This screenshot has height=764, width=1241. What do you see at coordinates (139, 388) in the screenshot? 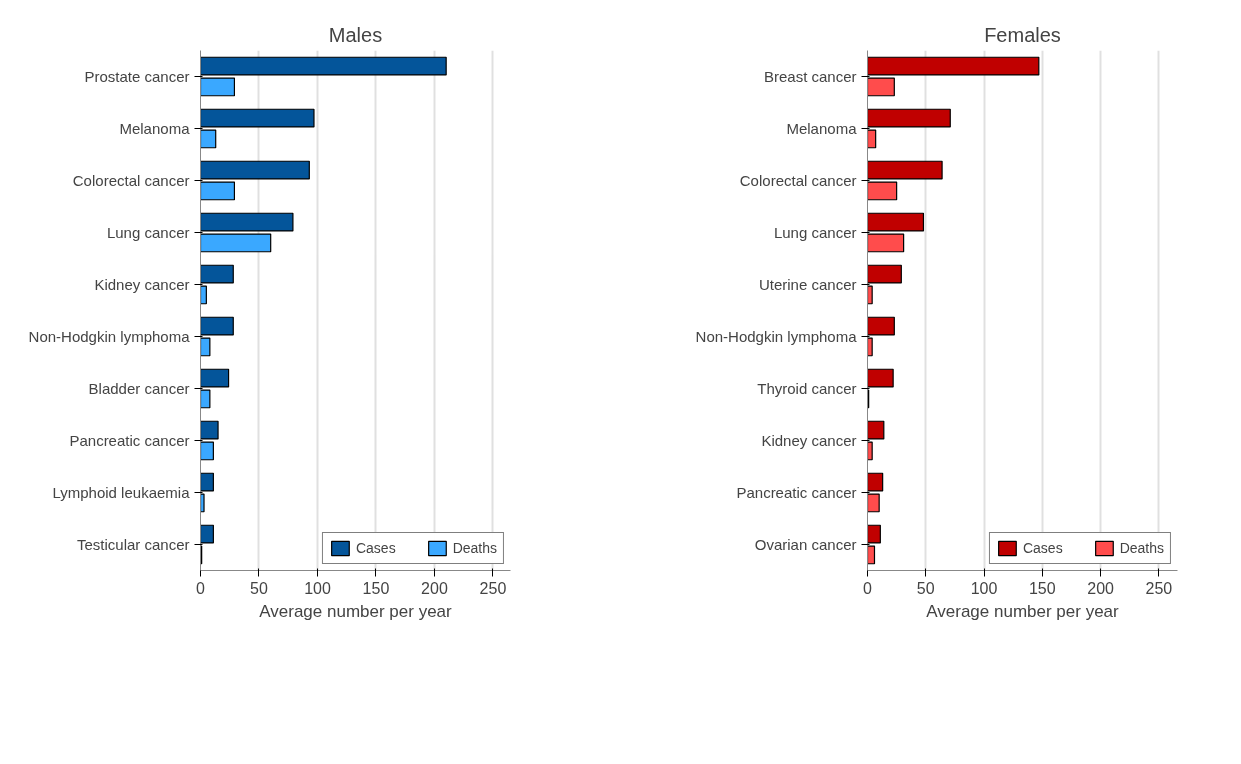
I see `y-tick-label: Bladder cancer` at bounding box center [139, 388].